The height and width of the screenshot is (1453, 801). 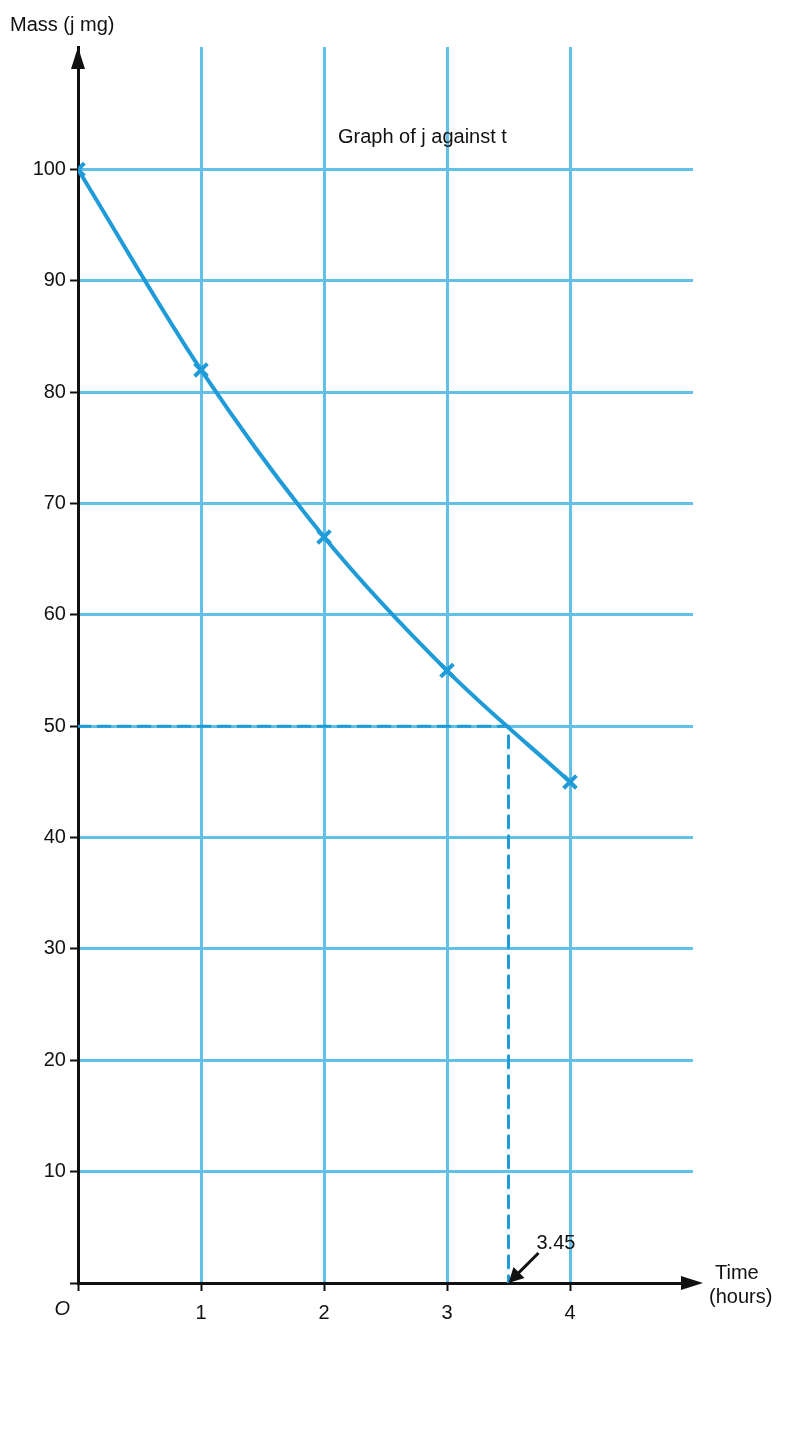 I want to click on x-axis-title: Time (hours), so click(x=741, y=1284).